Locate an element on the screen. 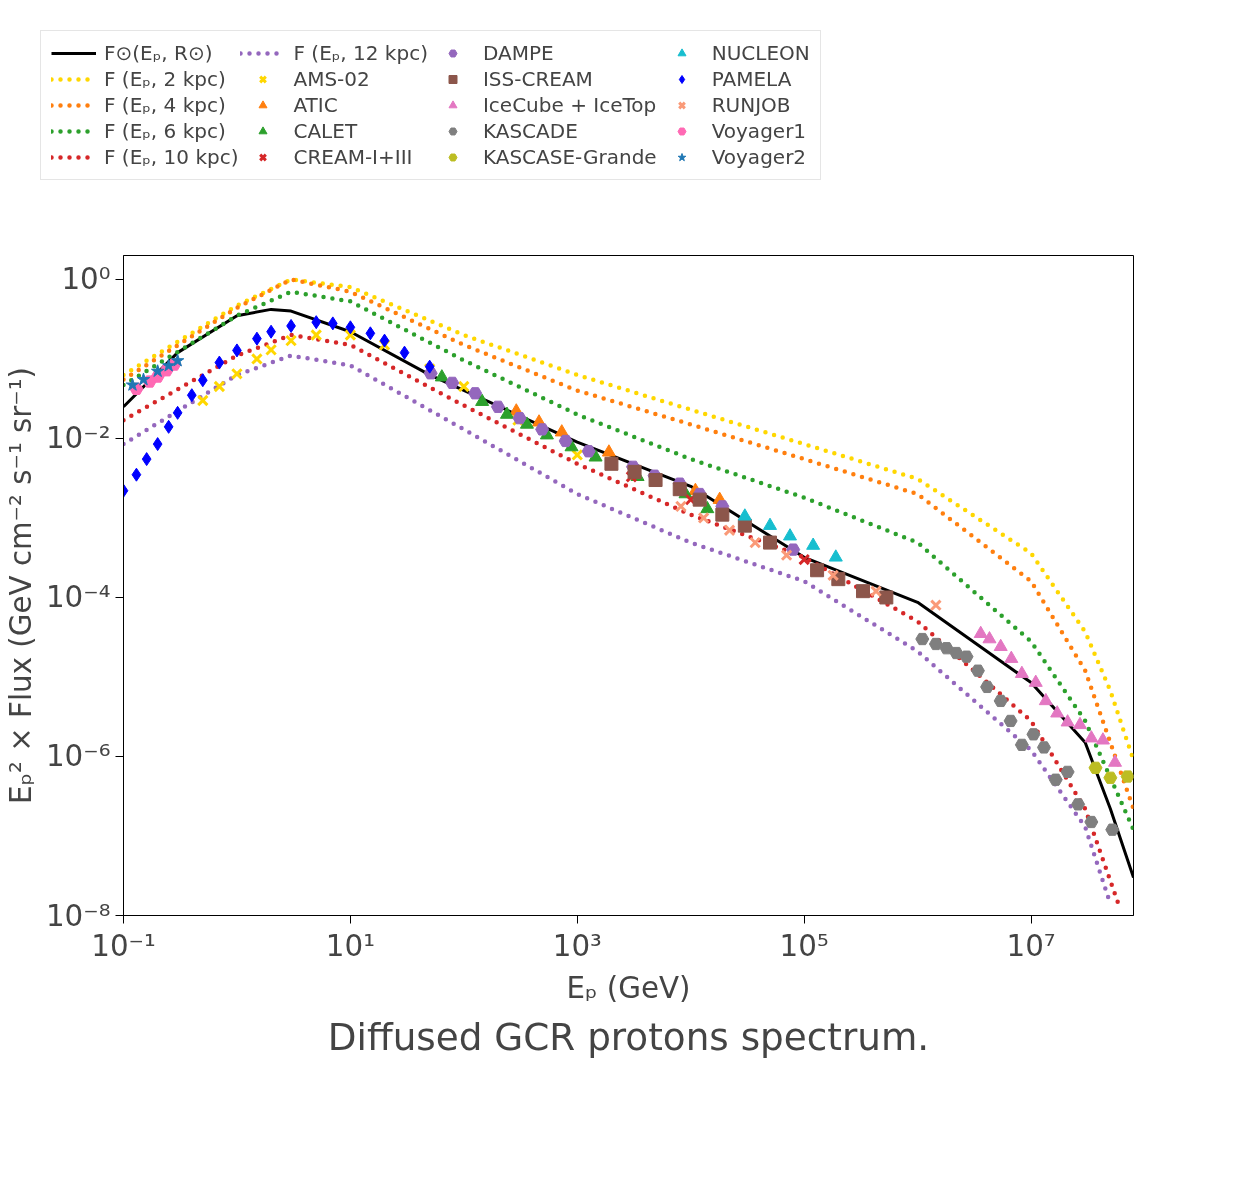 The width and height of the screenshot is (1260, 1197). legend-label: KASCADE is located at coordinates (530, 131).